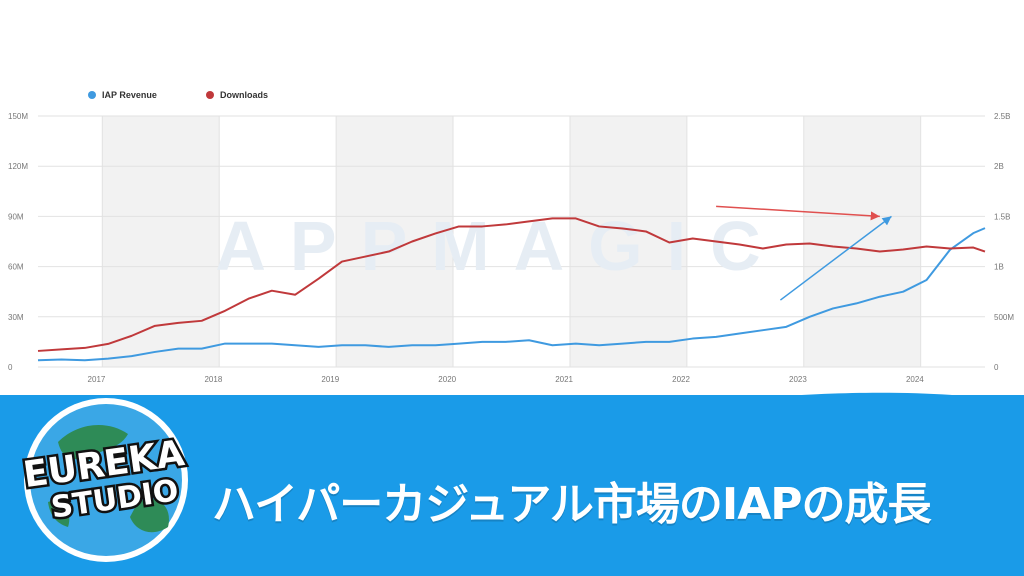 Image resolution: width=1024 pixels, height=576 pixels. Describe the element at coordinates (1002, 216) in the screenshot. I see `y-right-tick-label: 1.5B` at that location.